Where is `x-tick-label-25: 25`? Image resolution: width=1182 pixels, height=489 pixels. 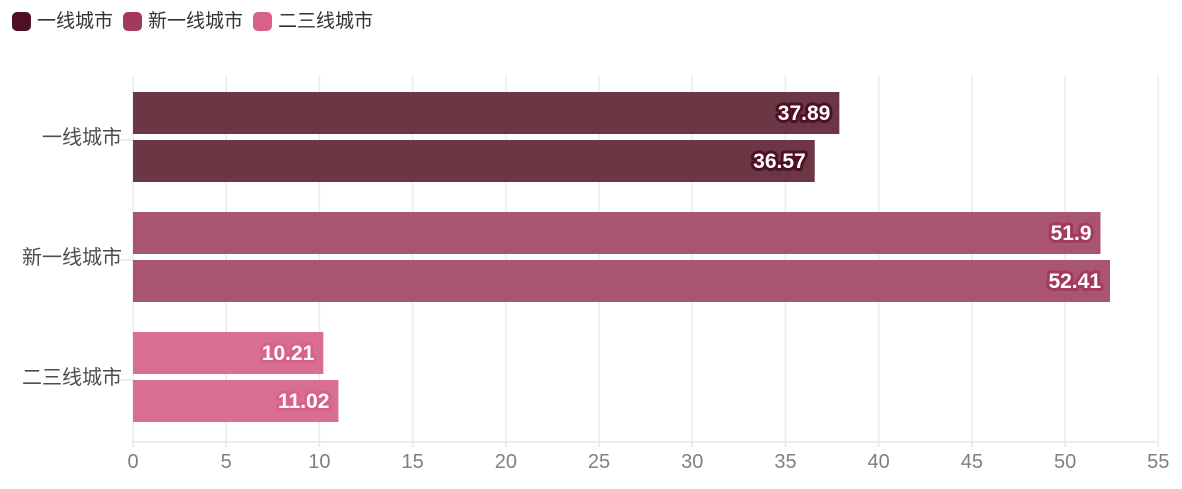 x-tick-label-25: 25 is located at coordinates (599, 462).